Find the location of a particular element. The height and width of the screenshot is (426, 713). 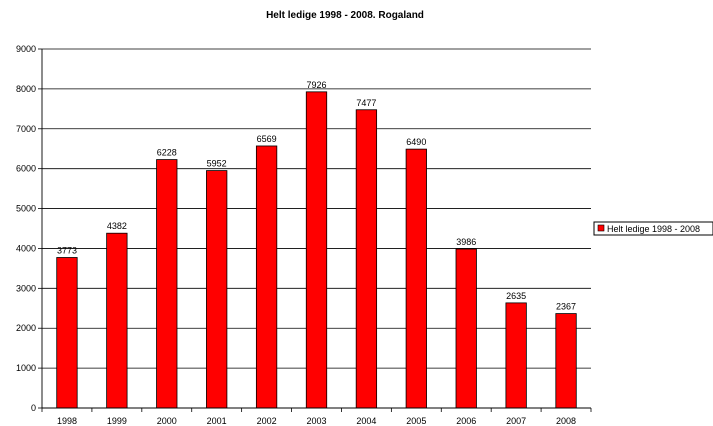

data-label: 3986 is located at coordinates (466, 242).